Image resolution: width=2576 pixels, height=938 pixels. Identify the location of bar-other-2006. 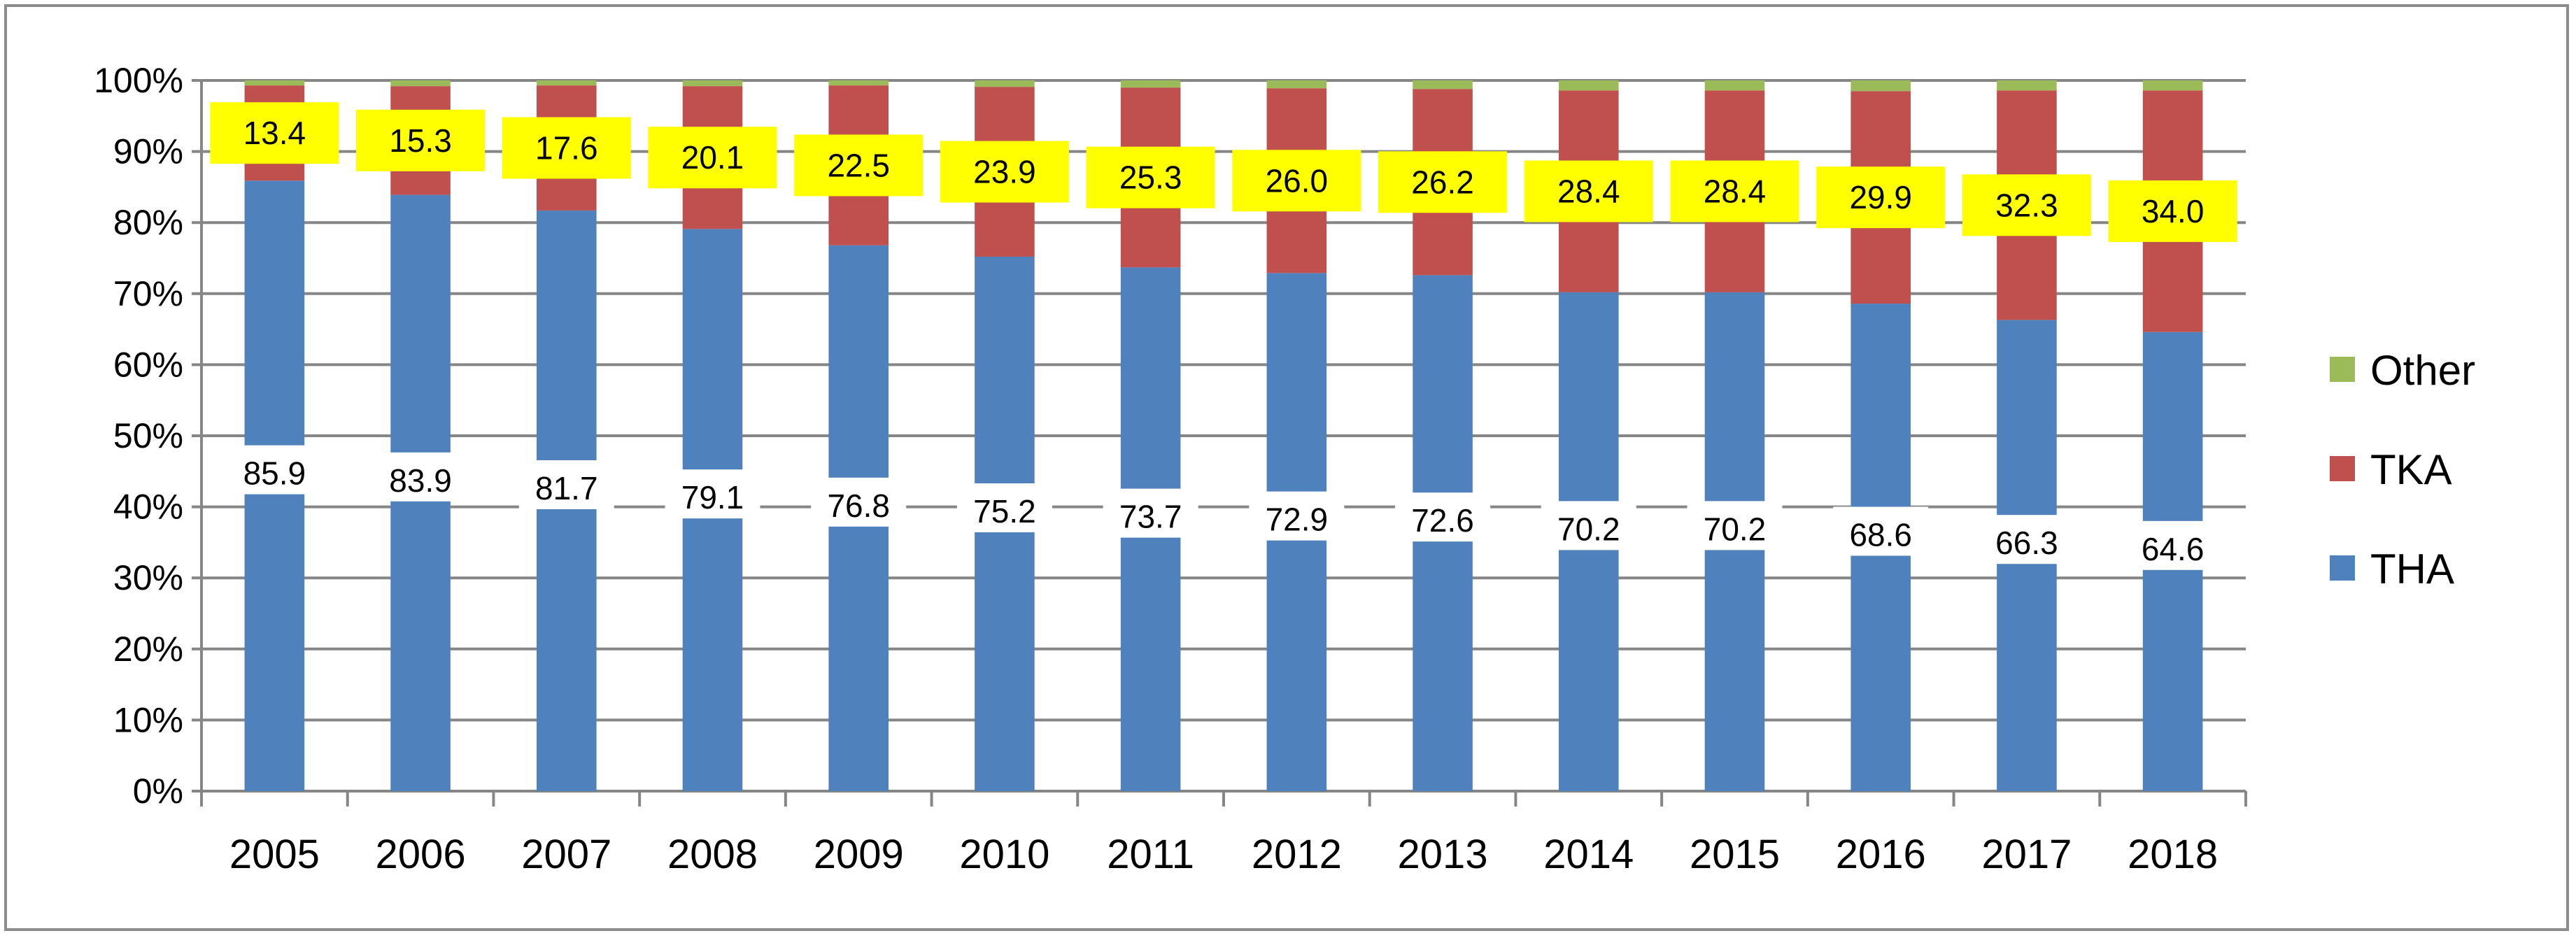
(420, 83).